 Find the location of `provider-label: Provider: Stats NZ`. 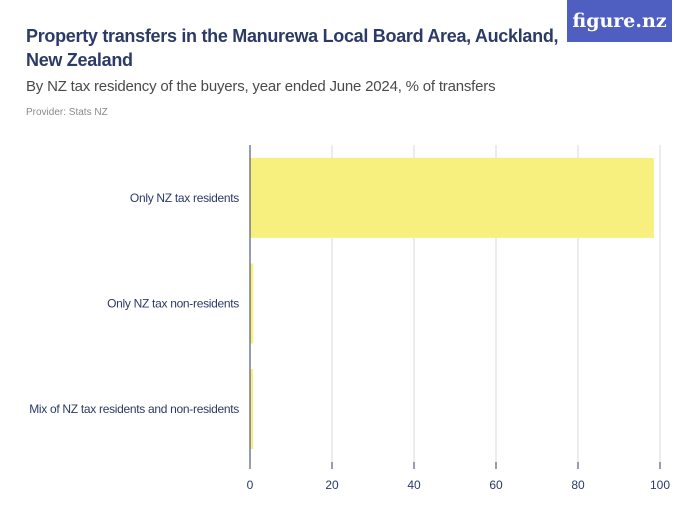

provider-label: Provider: Stats NZ is located at coordinates (67, 112).